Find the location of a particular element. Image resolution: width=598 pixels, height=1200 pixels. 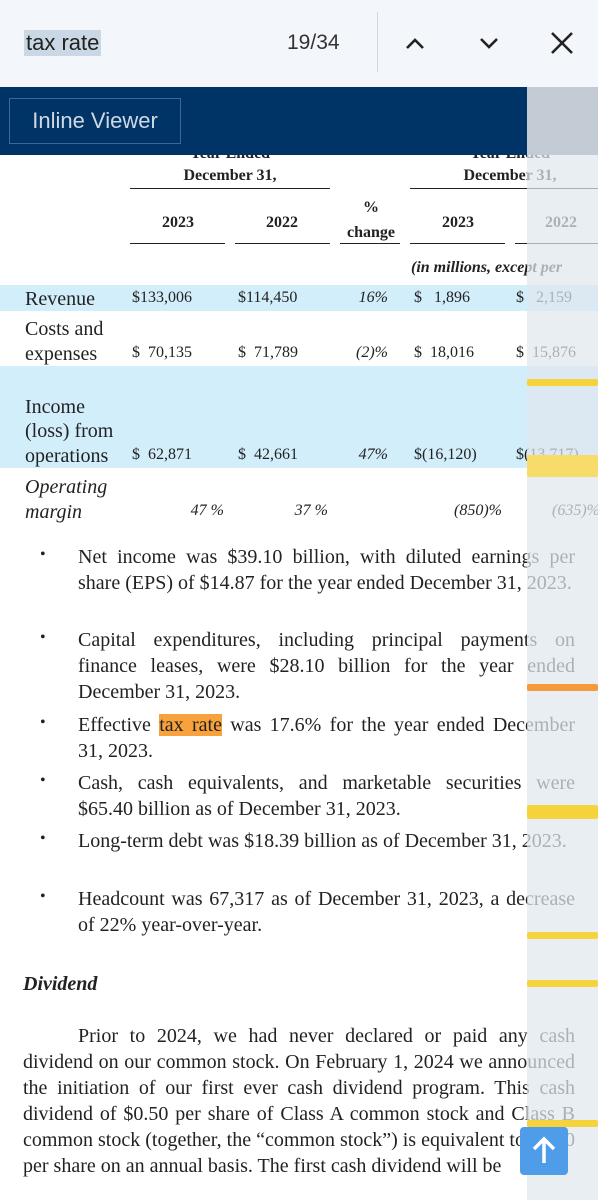

table-cell: $114,450 is located at coordinates (268, 297).